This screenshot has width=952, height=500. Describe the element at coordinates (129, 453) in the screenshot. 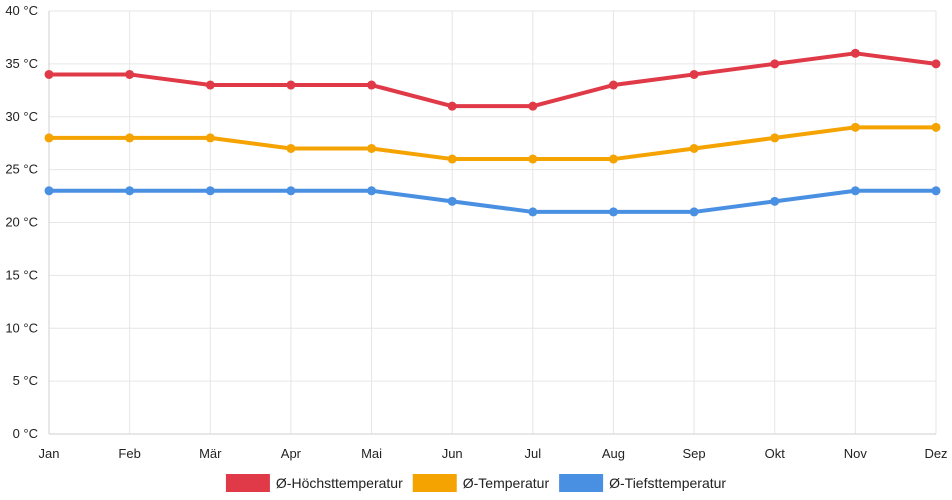

I see `x-tick-label: Feb` at that location.